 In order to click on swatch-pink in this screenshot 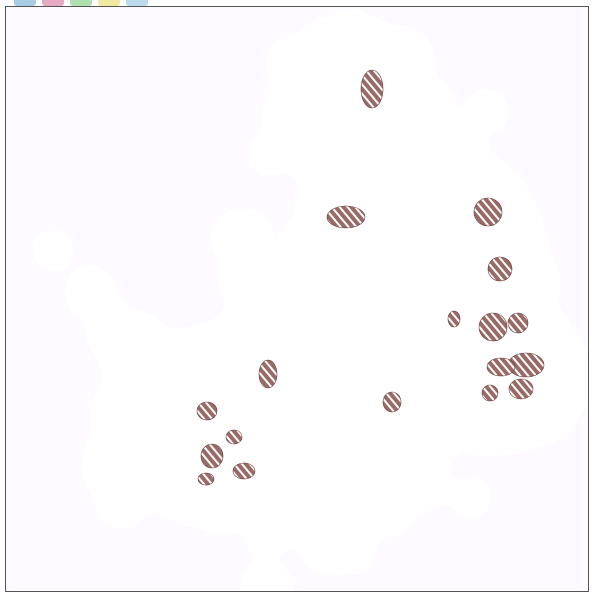, I will do `click(53, 3)`.